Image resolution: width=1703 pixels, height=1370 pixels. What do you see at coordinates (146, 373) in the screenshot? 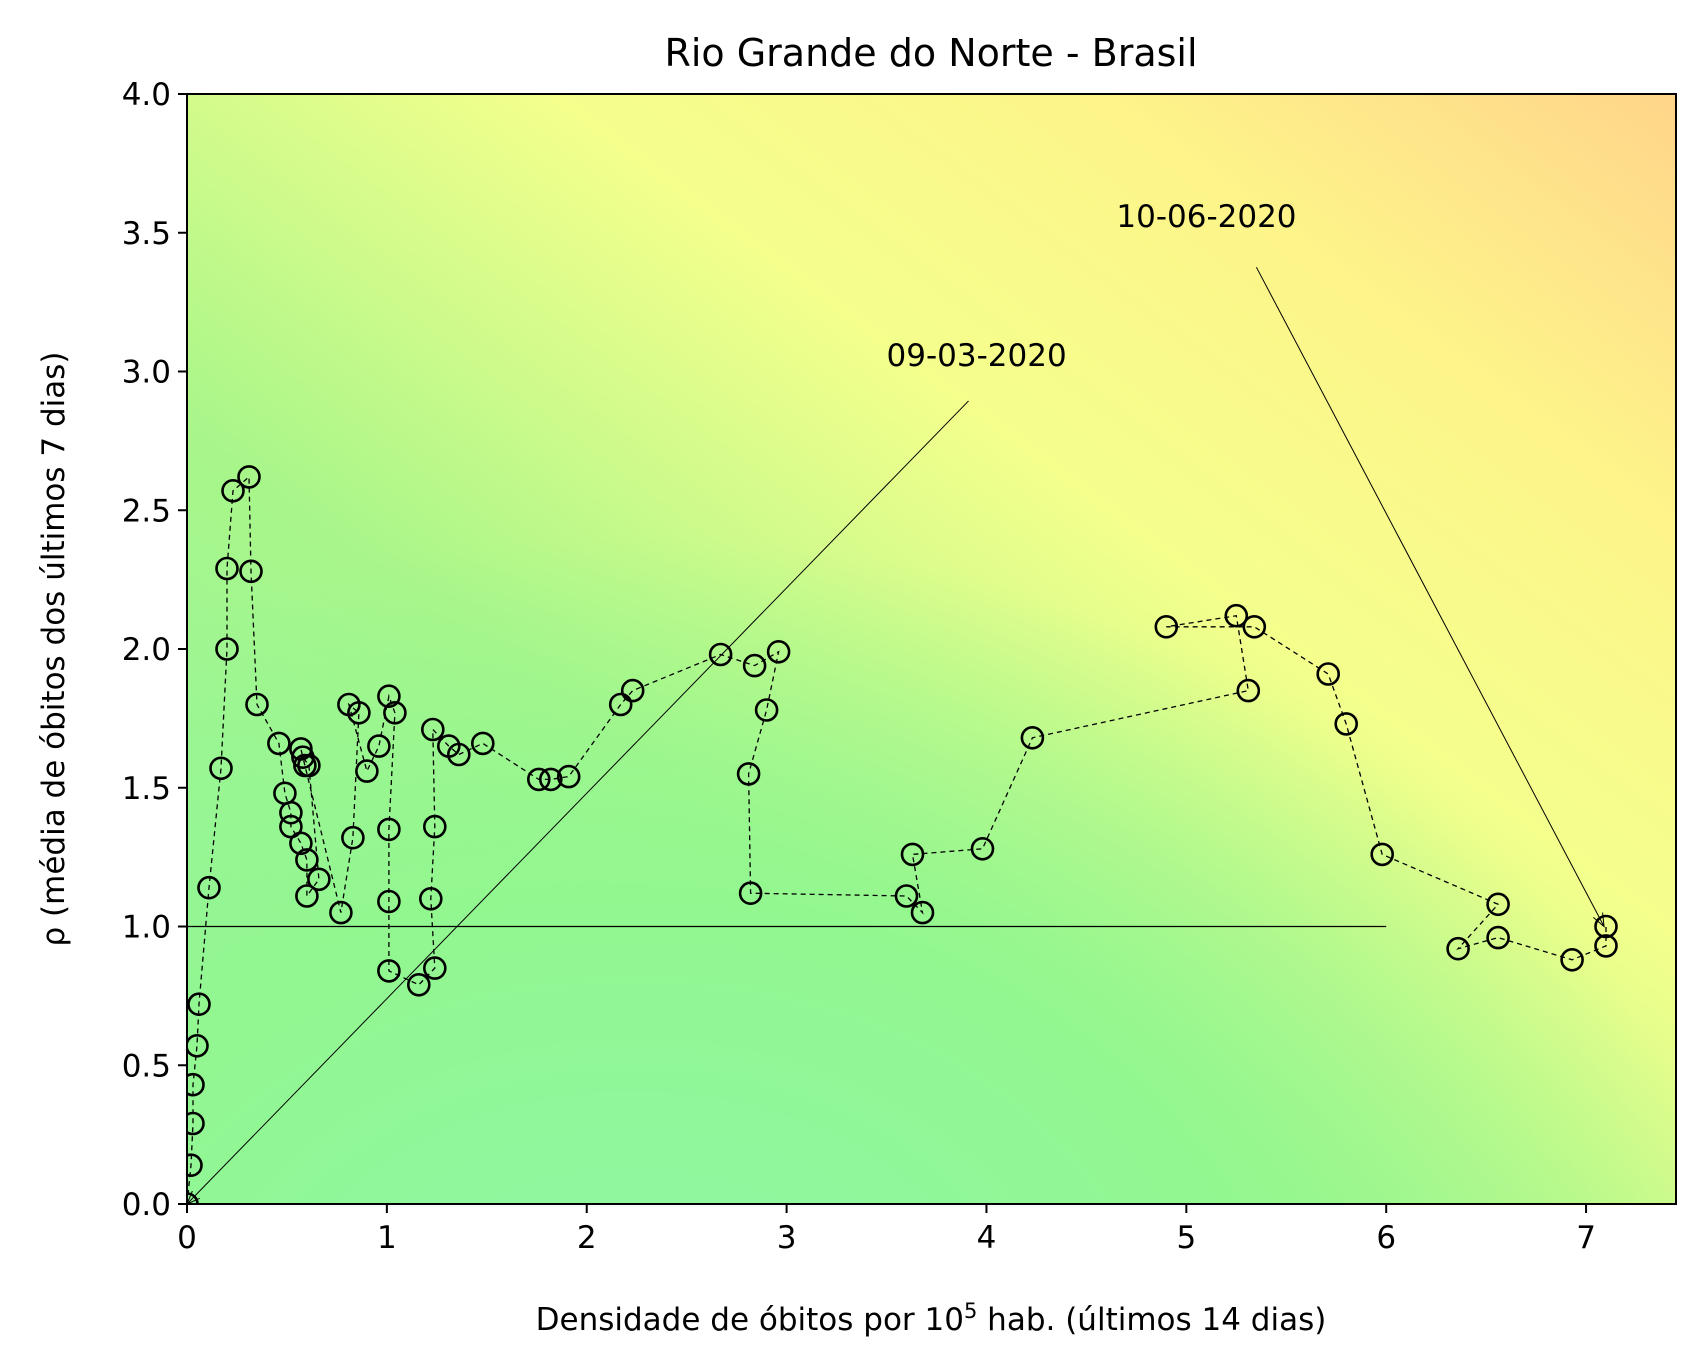
I see `y-tick-label: 3.0` at bounding box center [146, 373].